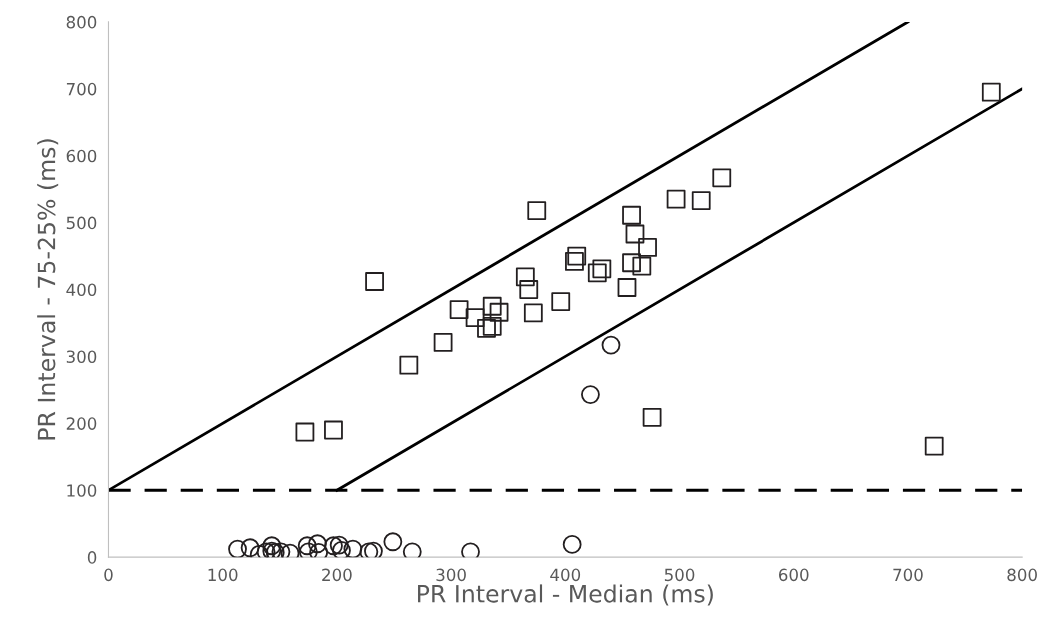  Describe the element at coordinates (81, 290) in the screenshot. I see `y-tick-label: 400` at that location.